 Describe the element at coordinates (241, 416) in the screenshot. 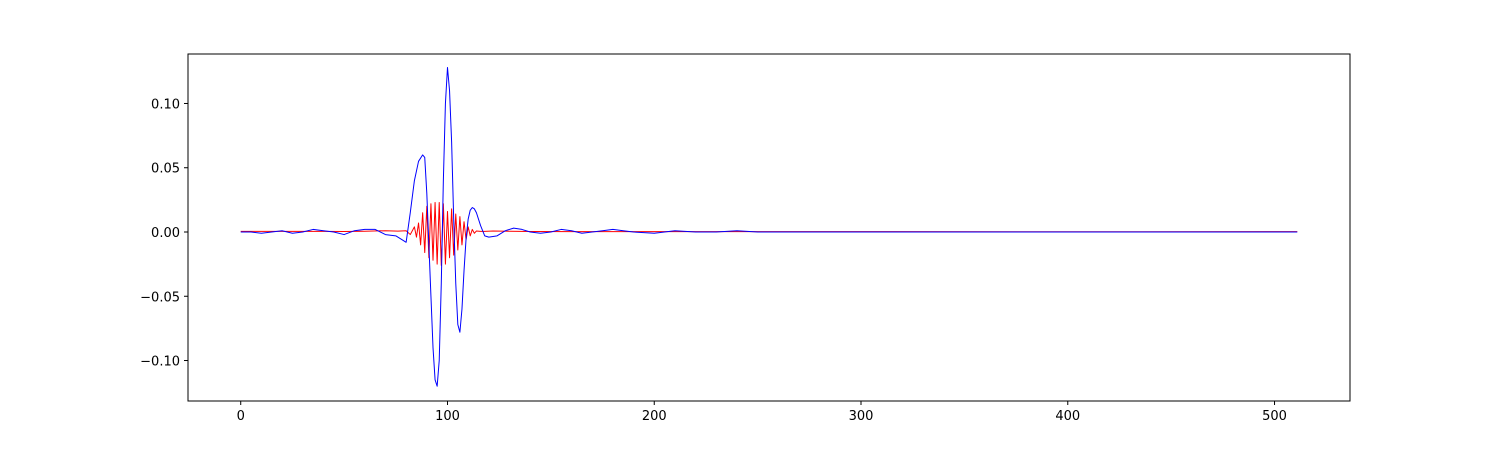

I see `x-tick-label: 0` at that location.